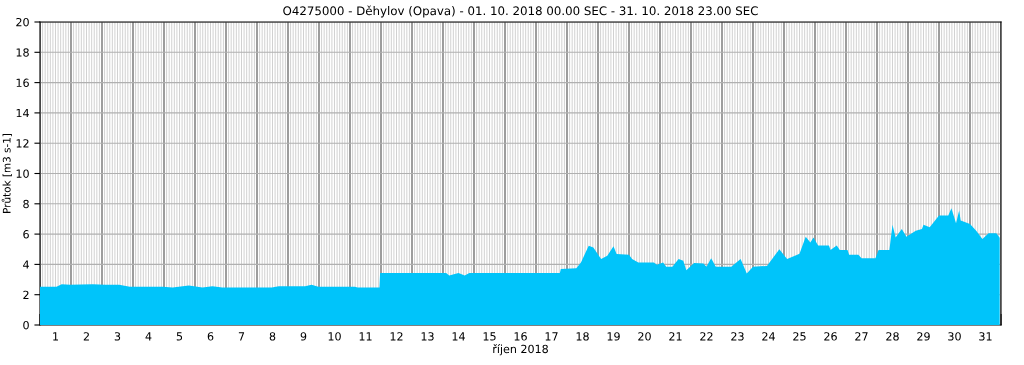 This screenshot has height=365, width=1024. I want to click on y-axis-title: Průtok [m3 s-1], so click(6, 173).